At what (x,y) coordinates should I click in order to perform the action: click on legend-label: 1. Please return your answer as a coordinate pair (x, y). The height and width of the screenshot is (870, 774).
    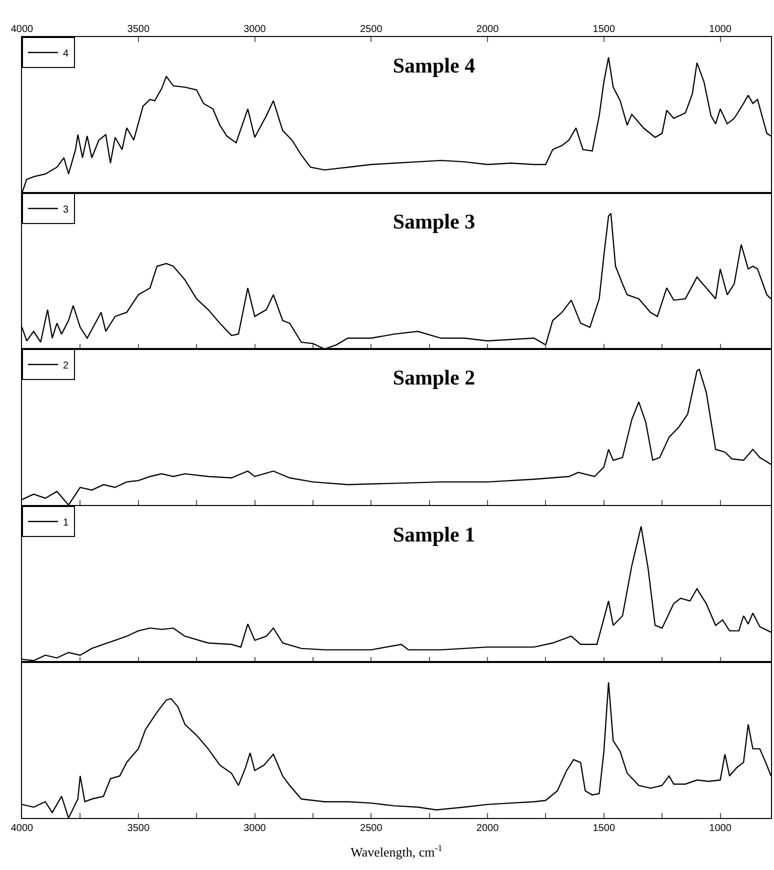
    Looking at the image, I should click on (66, 522).